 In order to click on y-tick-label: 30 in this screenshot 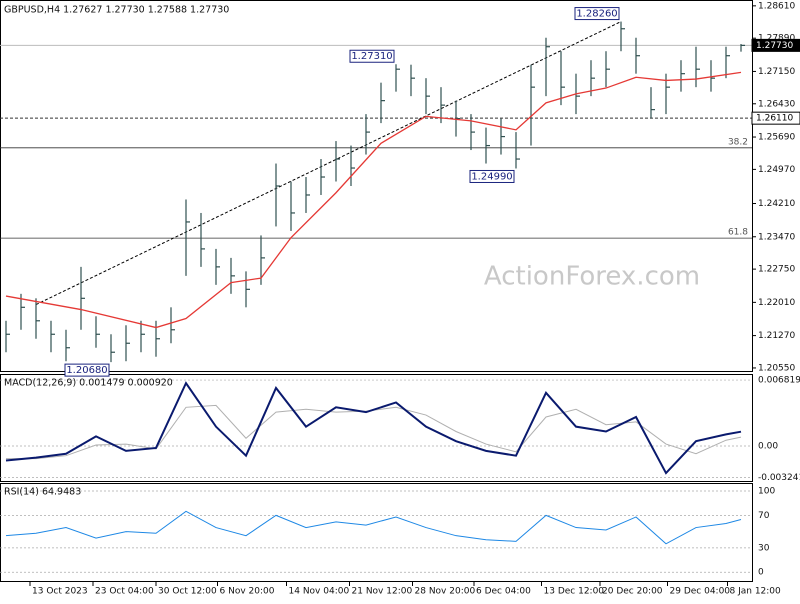, I will do `click(764, 548)`.